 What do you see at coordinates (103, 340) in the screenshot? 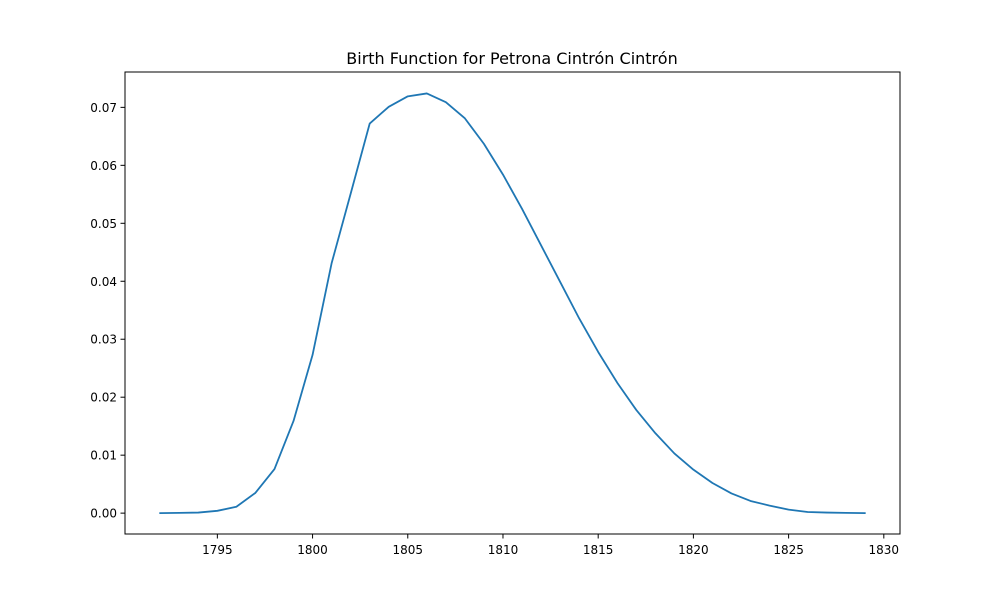
I see `y-tick-label-0.03: 0.03` at bounding box center [103, 340].